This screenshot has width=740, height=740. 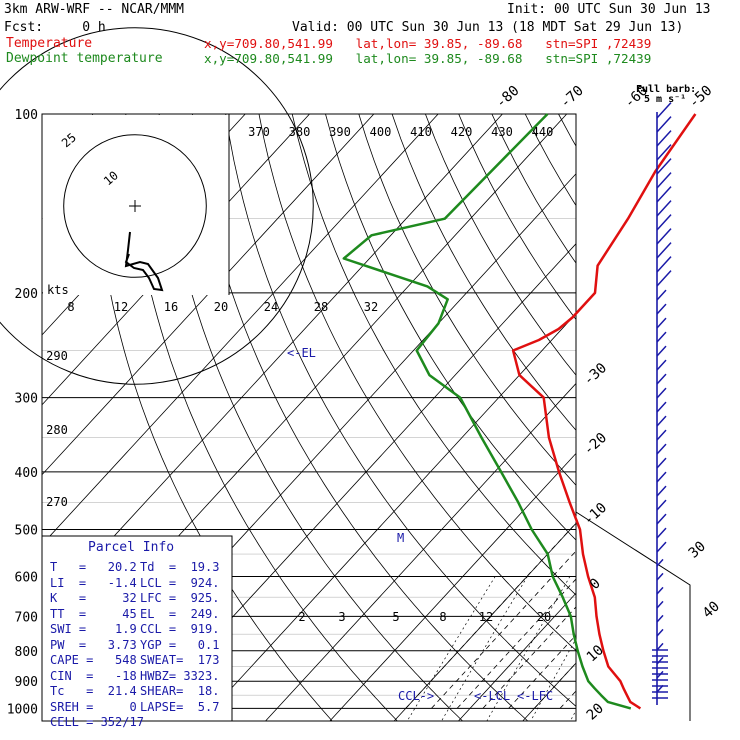 What do you see at coordinates (609, 9) in the screenshot?
I see `init-time: Init: 00 UTC Sun 30 Jun 13` at bounding box center [609, 9].